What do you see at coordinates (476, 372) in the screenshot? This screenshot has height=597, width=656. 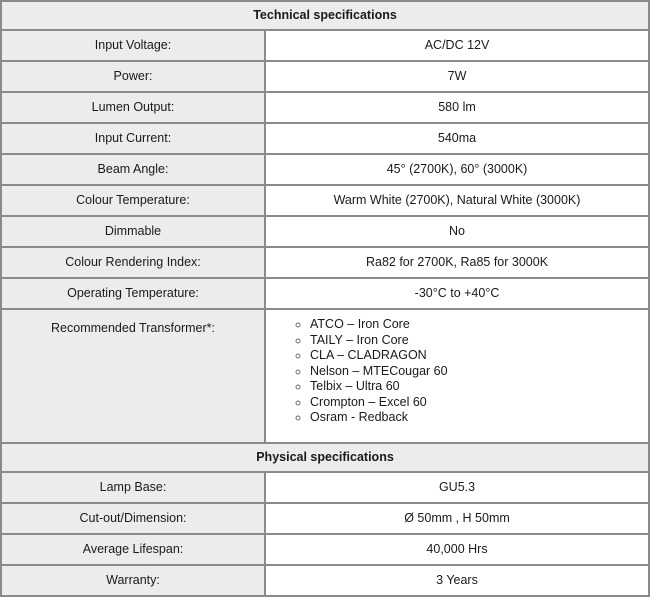 I see `list-item: Nelson – MTECougar 60` at bounding box center [476, 372].